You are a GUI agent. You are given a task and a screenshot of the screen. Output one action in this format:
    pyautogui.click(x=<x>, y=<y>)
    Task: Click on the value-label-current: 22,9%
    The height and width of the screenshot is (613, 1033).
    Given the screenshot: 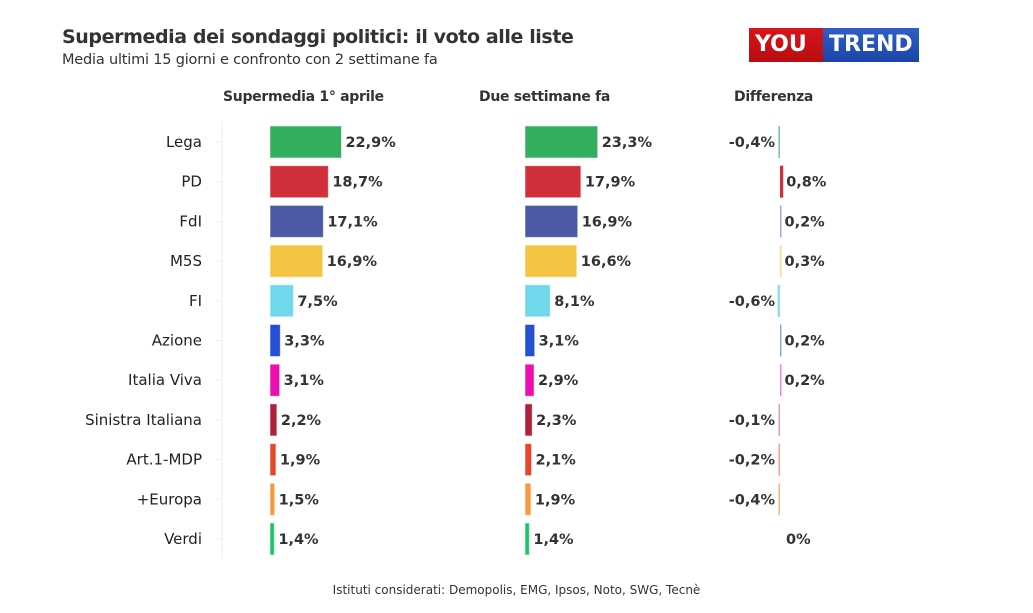 What is the action you would take?
    pyautogui.click(x=370, y=143)
    